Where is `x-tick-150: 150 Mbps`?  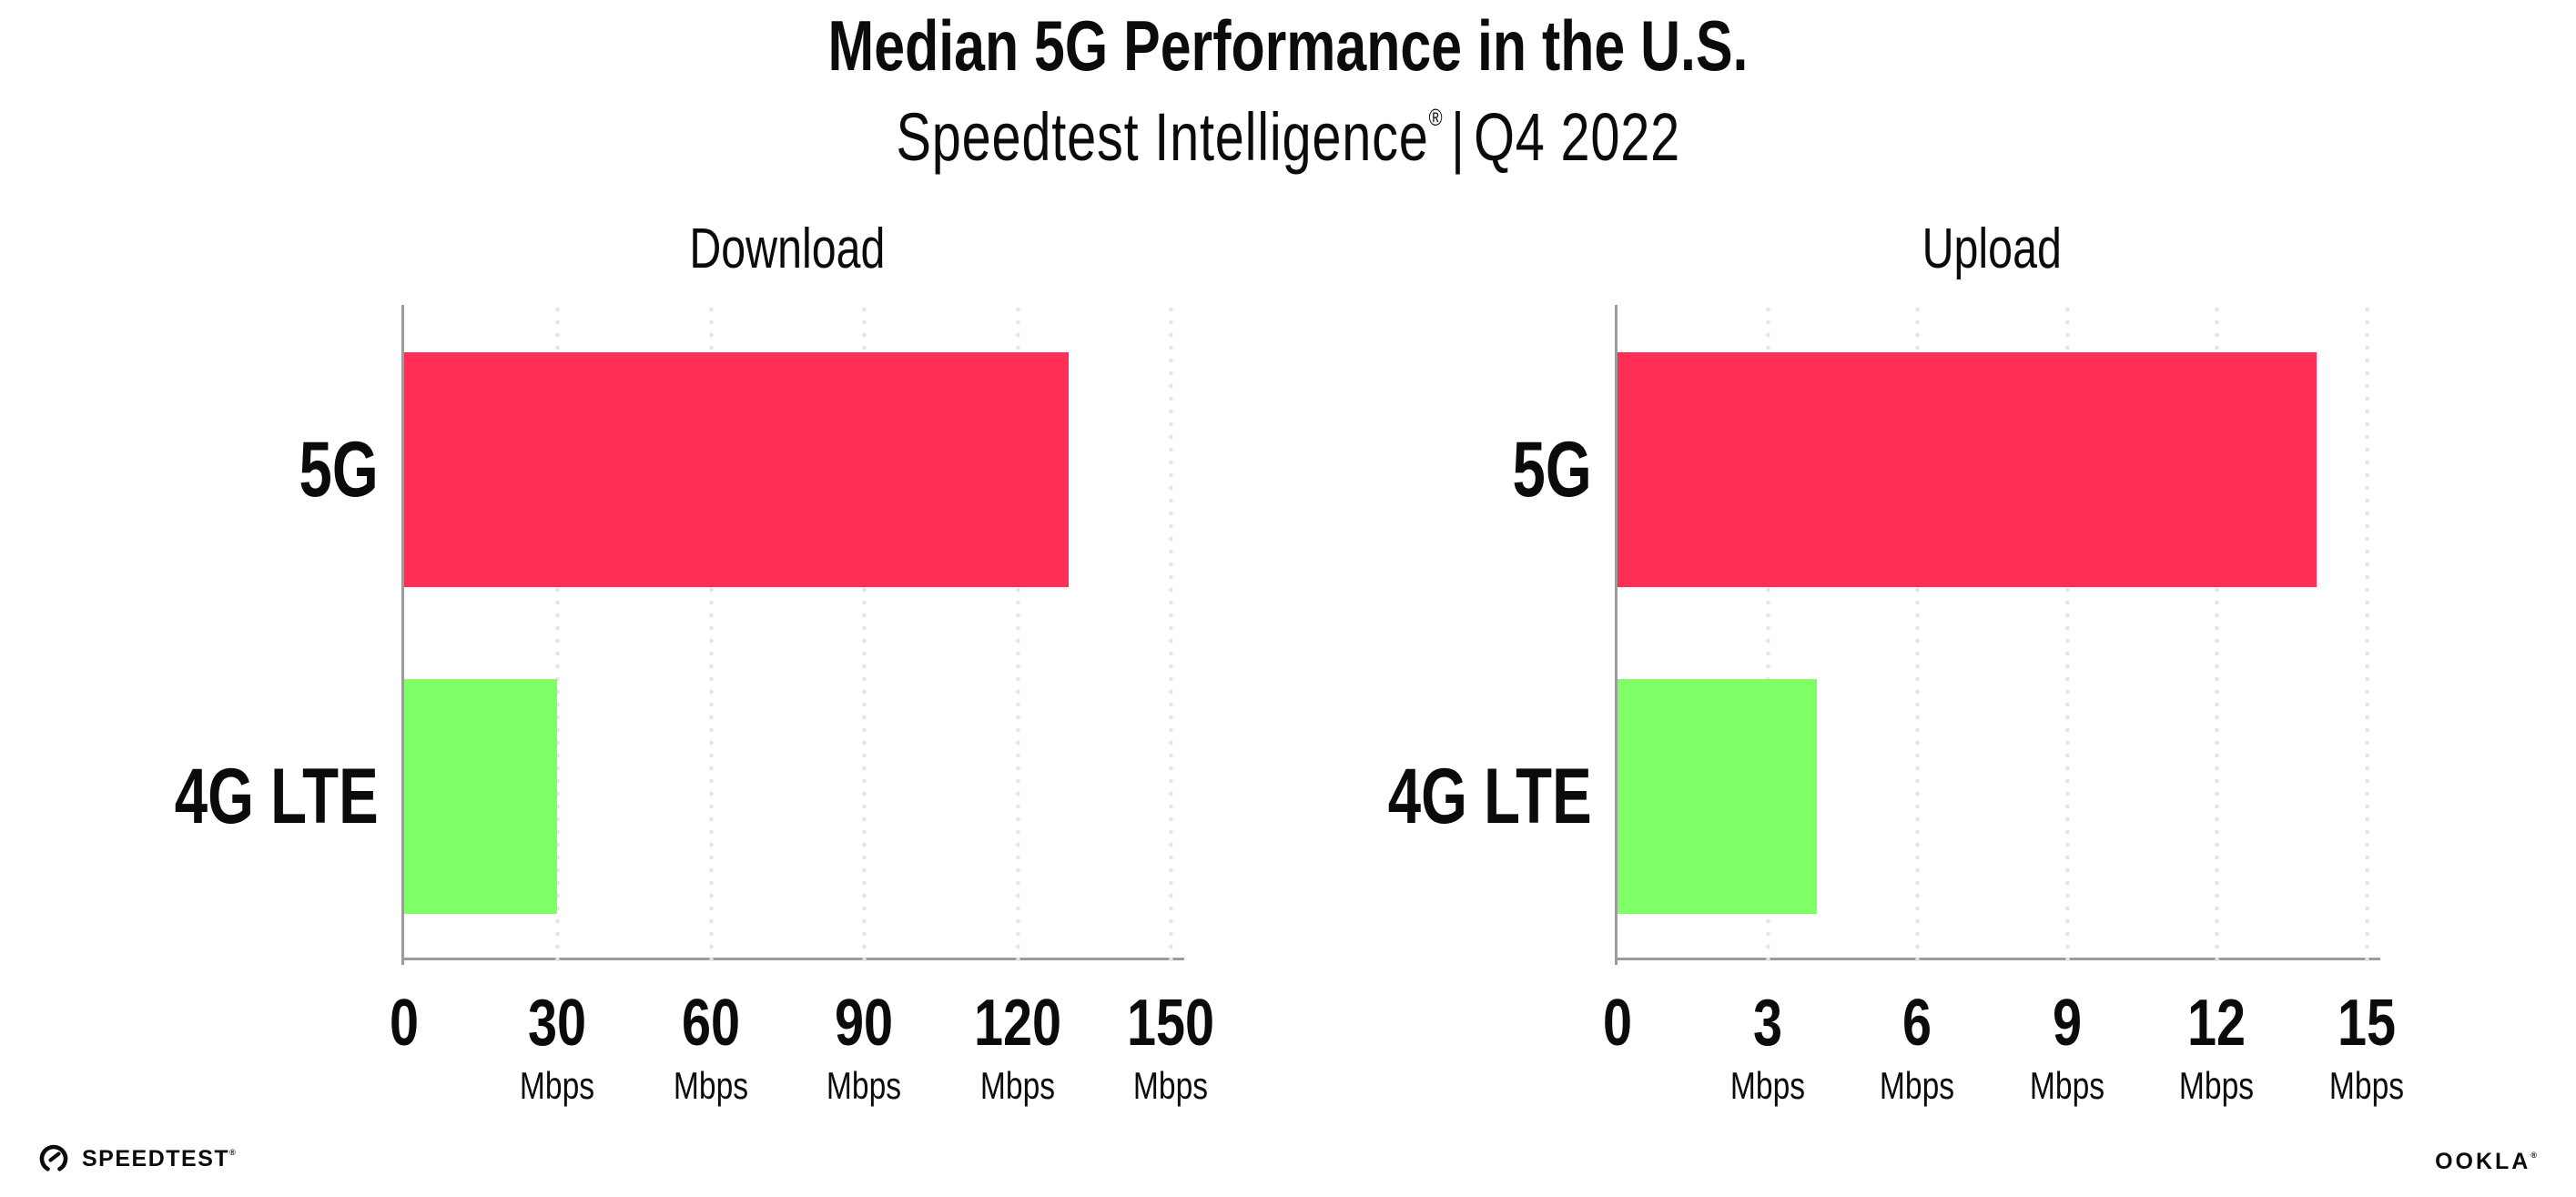 x-tick-150: 150 Mbps is located at coordinates (1170, 1031).